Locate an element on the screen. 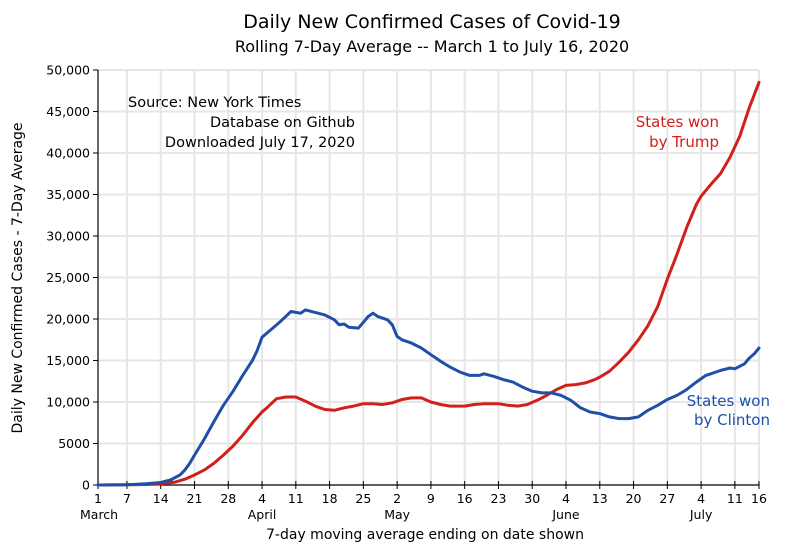  trump-series-label: States won by Trump is located at coordinates (677, 132).